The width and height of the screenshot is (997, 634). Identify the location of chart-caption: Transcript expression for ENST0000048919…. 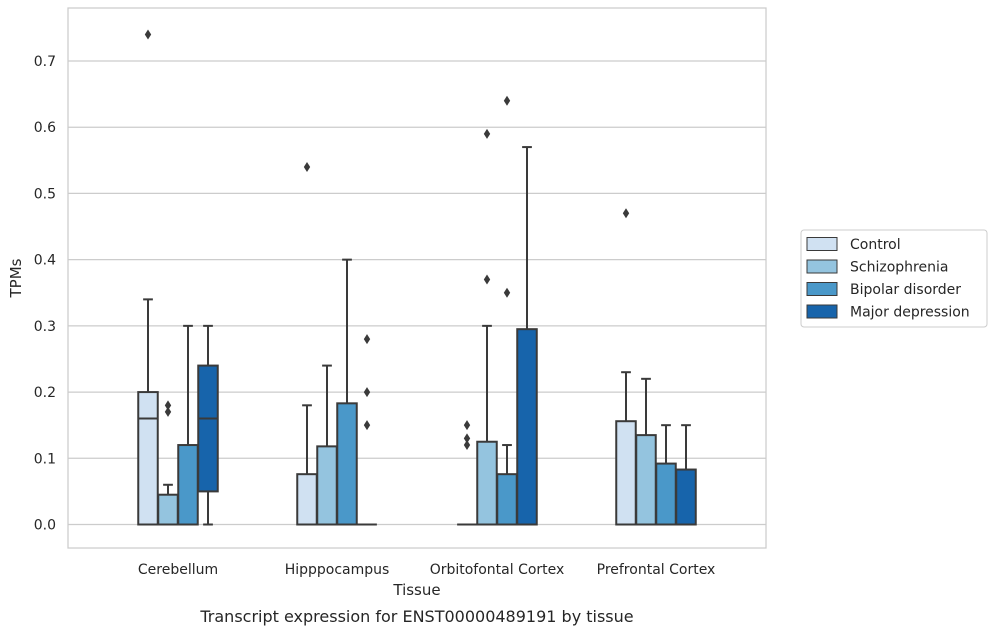
(416, 616).